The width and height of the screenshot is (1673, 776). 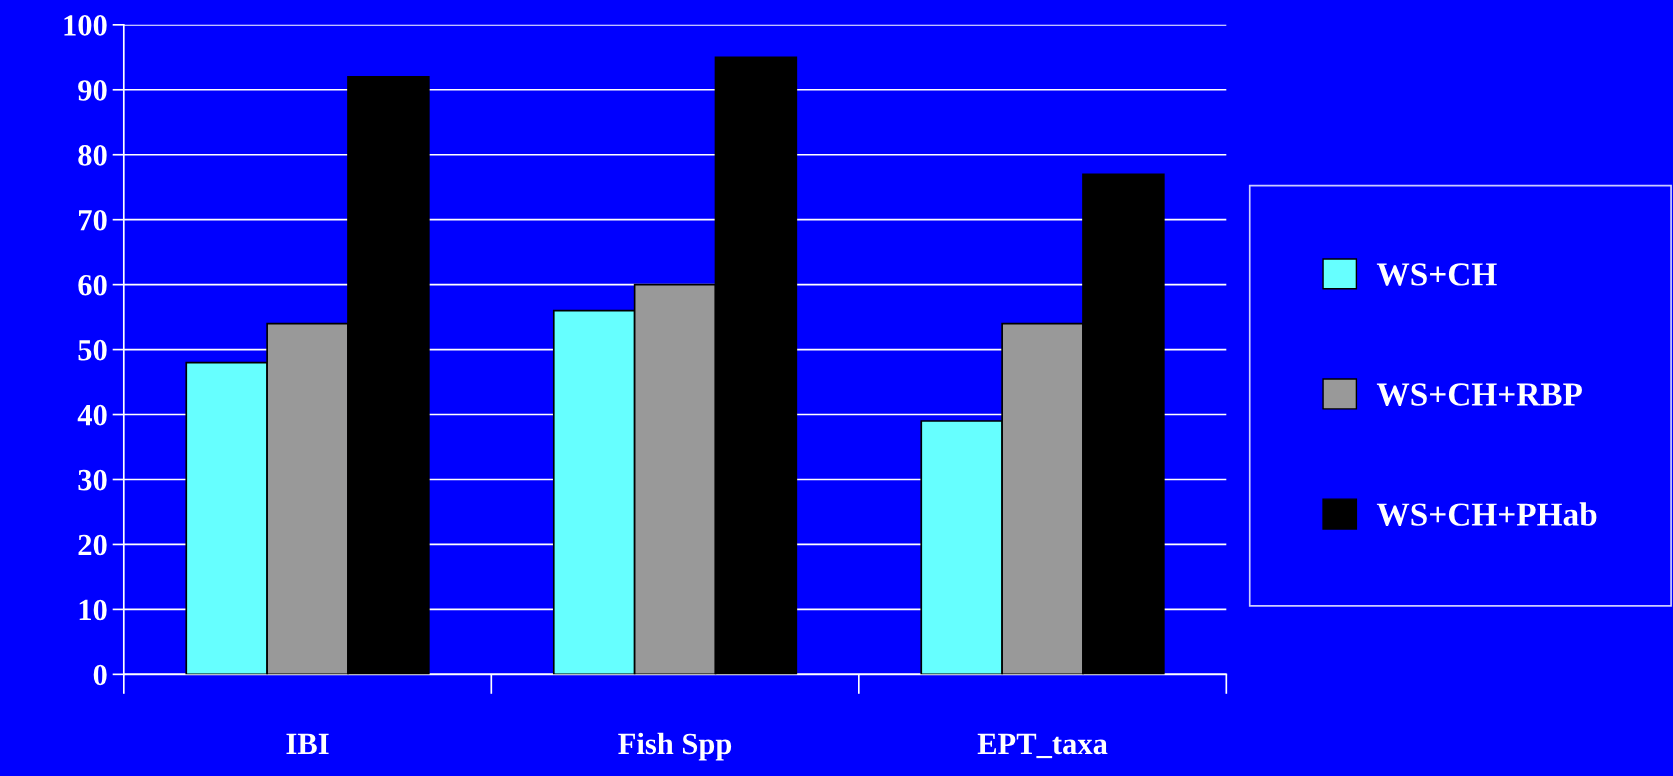 I want to click on y-tick-label: 70, so click(x=93, y=220).